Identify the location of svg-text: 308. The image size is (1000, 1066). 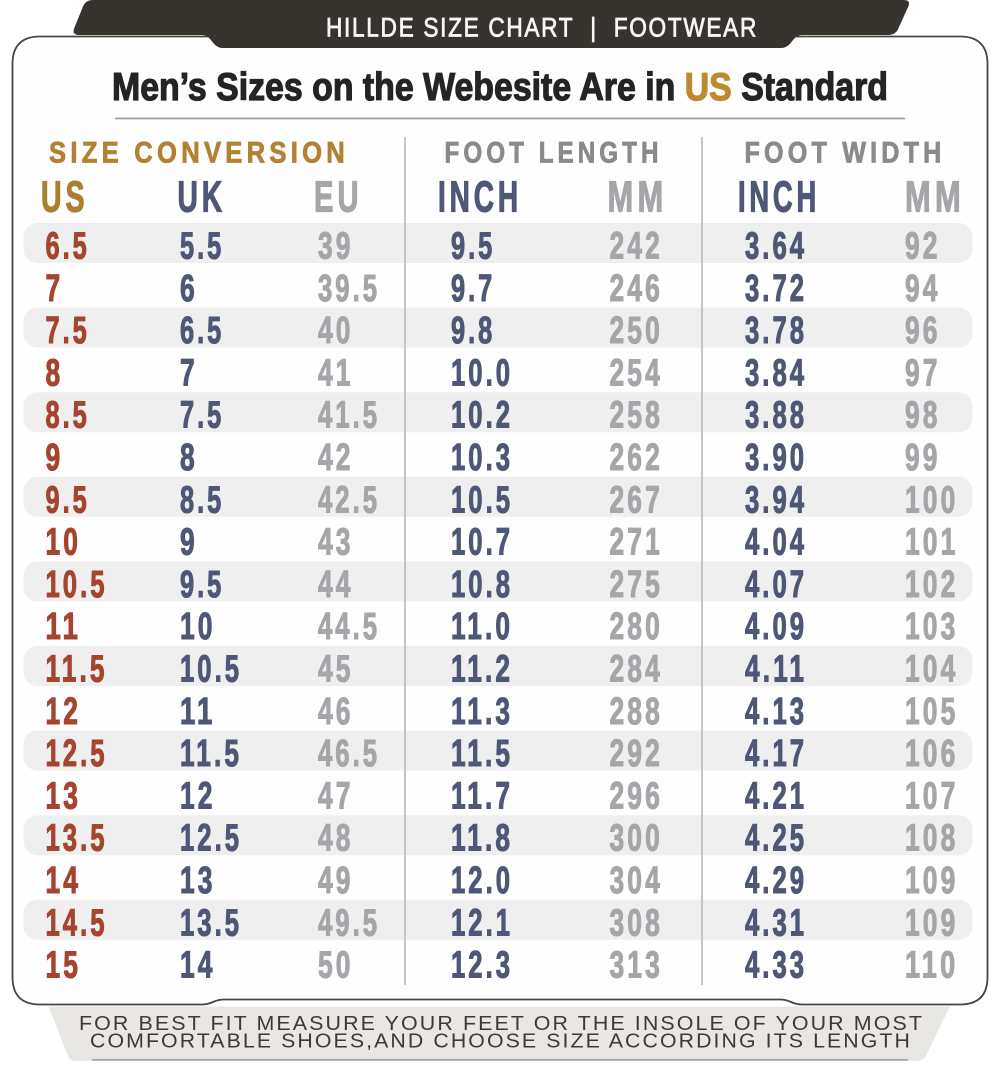
(636, 923).